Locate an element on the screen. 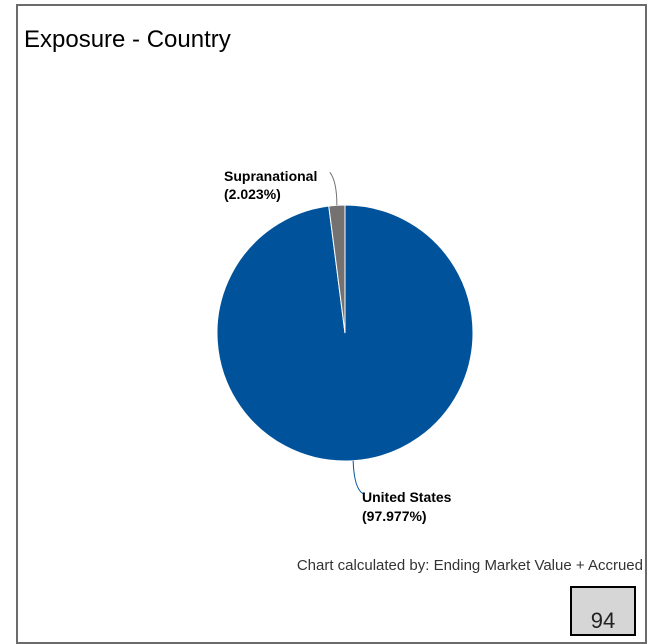 This screenshot has height=644, width=653. pie-slice-supranational is located at coordinates (337, 269).